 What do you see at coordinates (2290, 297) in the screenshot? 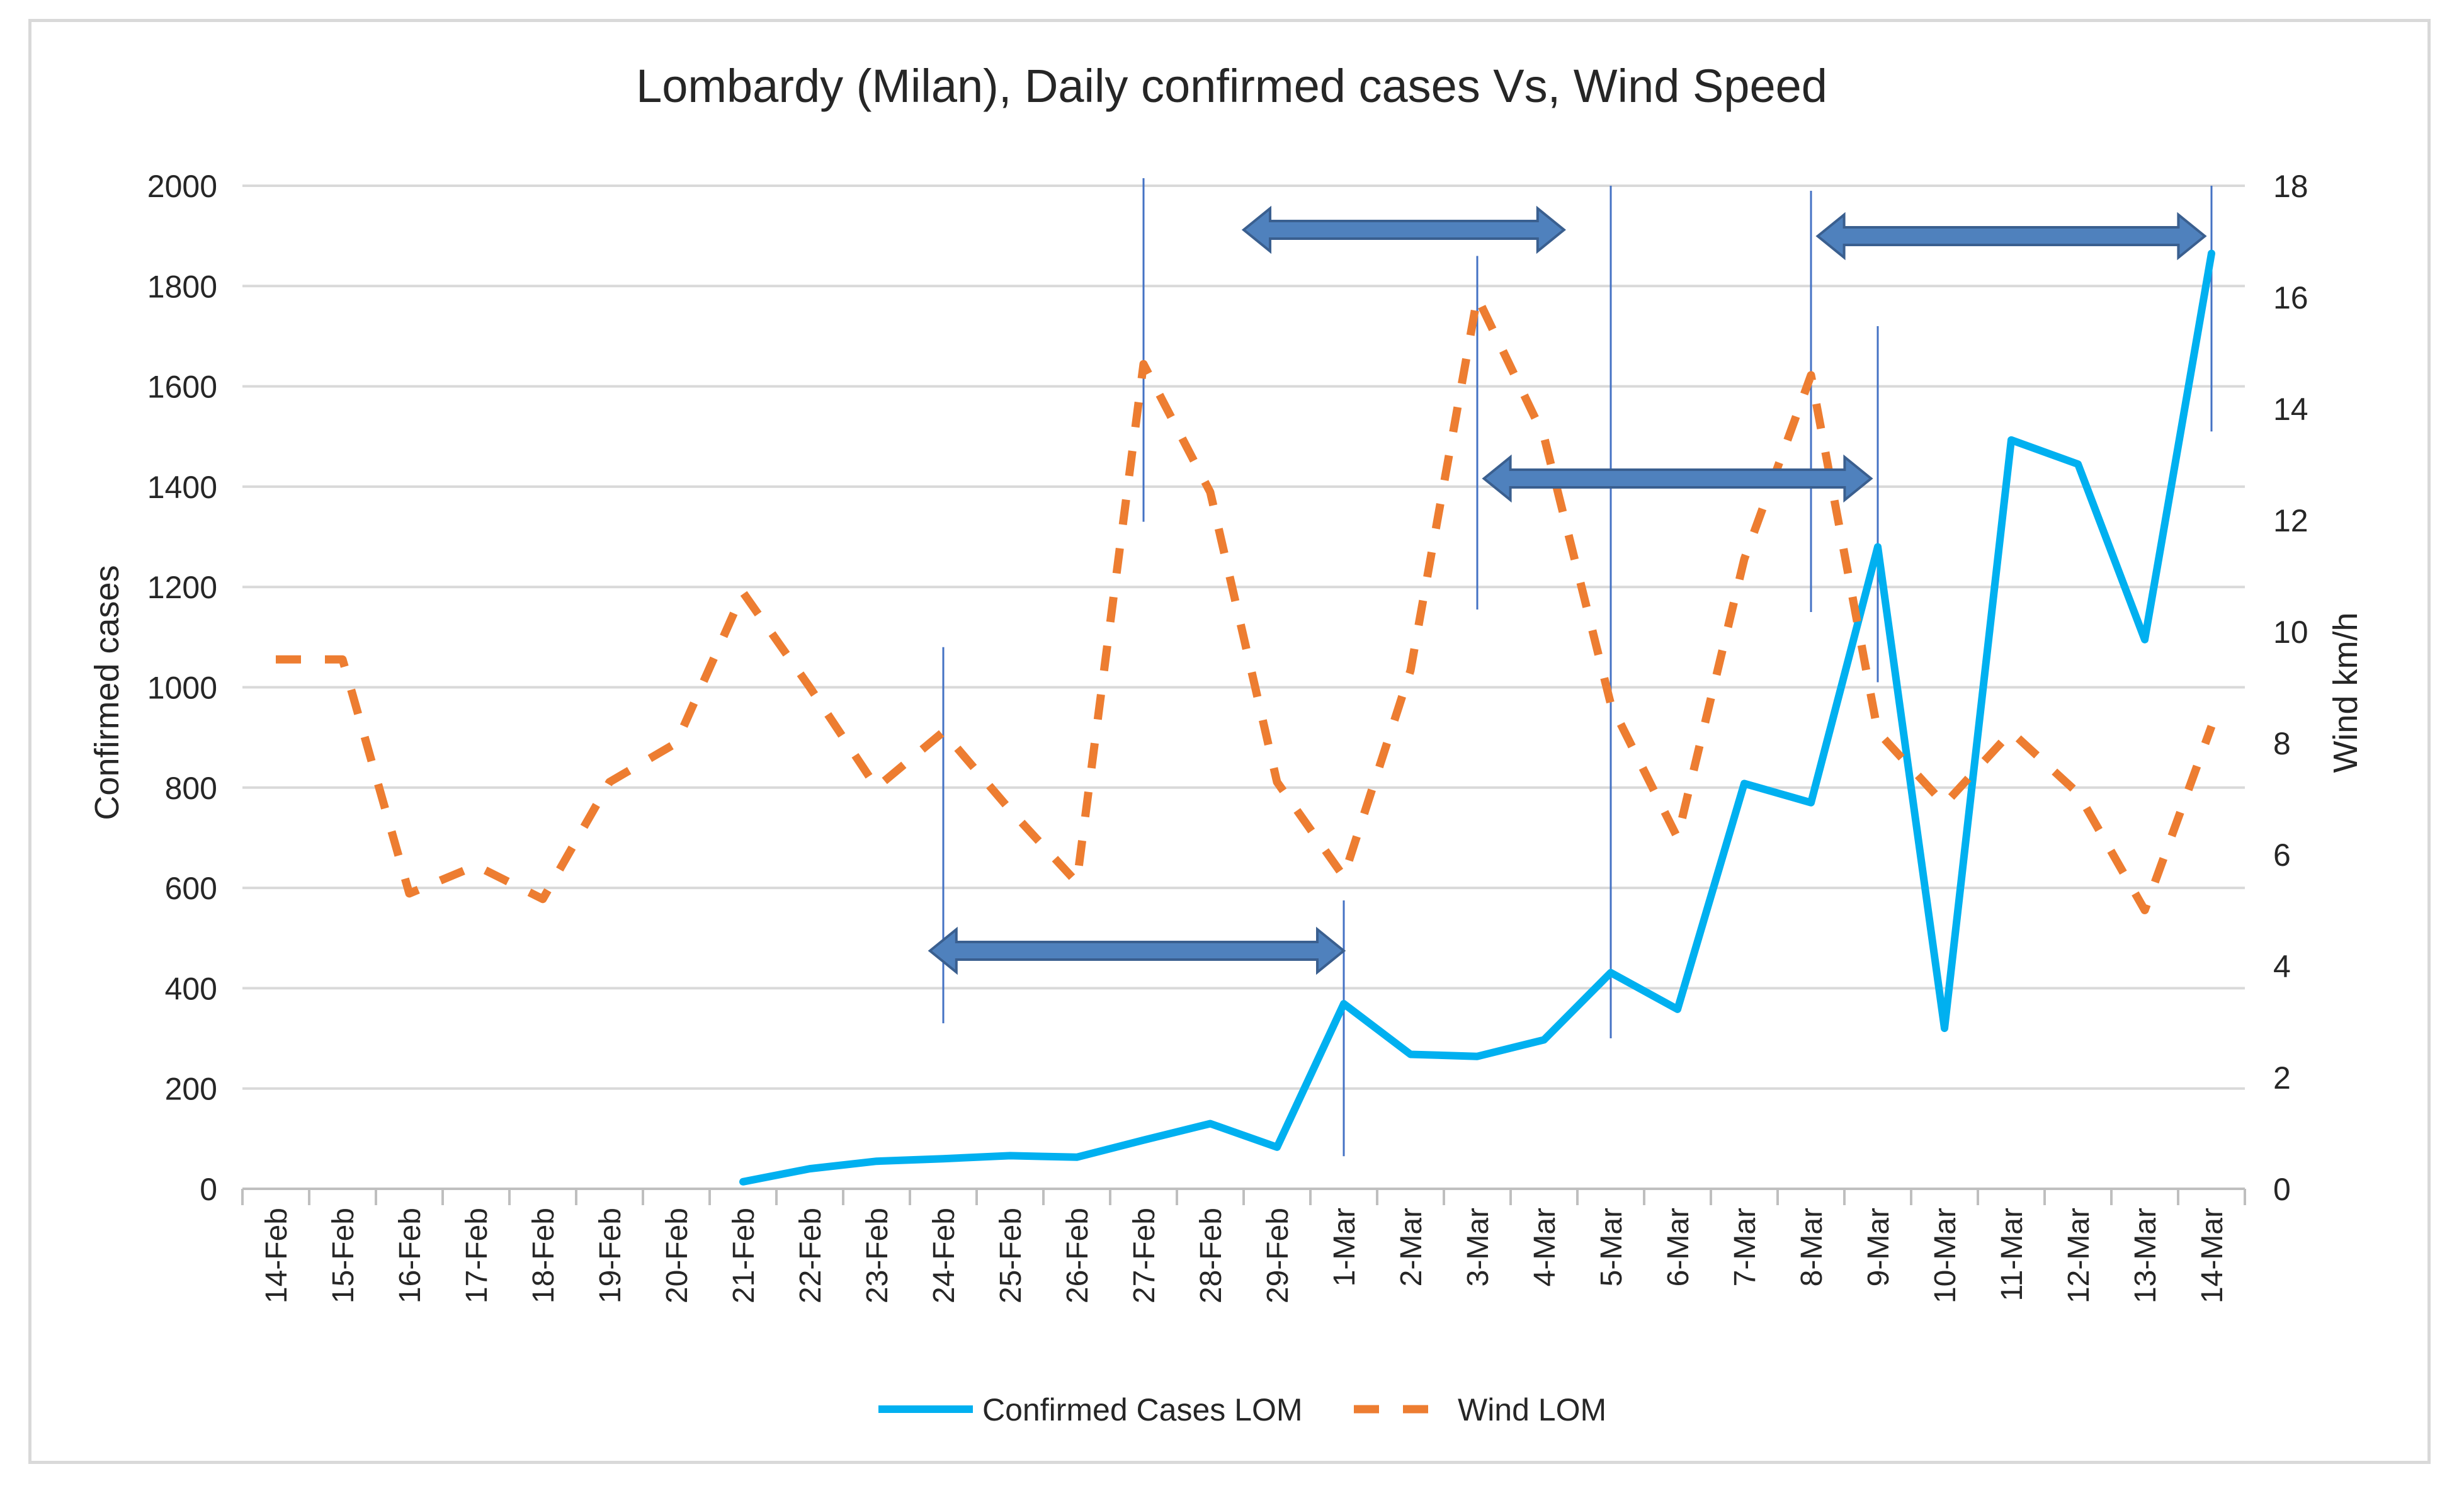
I see `y2-tick-label: 16` at bounding box center [2290, 297].